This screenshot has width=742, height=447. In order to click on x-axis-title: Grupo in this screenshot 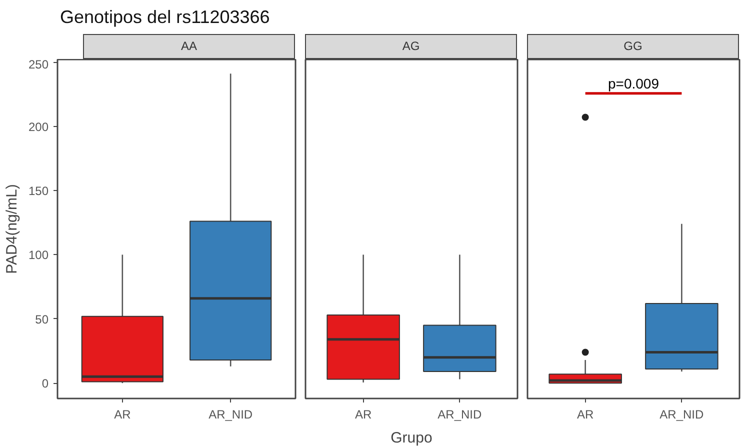, I will do `click(411, 438)`.